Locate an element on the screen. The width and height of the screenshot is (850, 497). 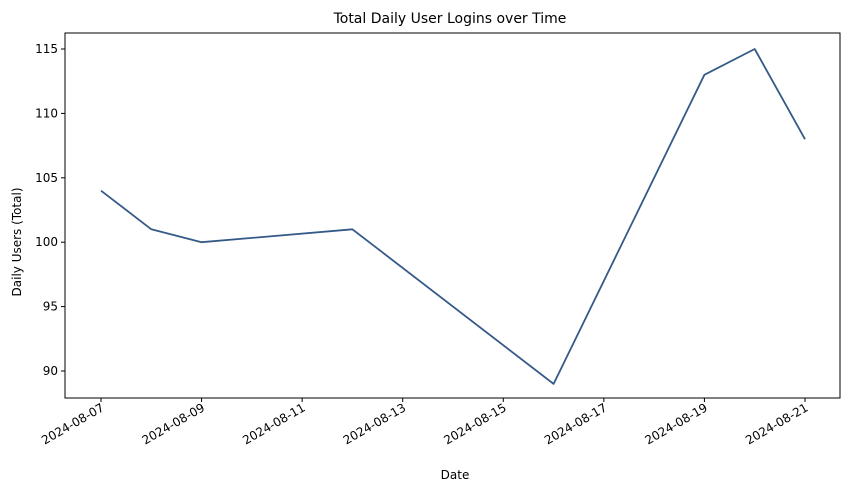
y-tick-label: 95 is located at coordinates (50, 307).